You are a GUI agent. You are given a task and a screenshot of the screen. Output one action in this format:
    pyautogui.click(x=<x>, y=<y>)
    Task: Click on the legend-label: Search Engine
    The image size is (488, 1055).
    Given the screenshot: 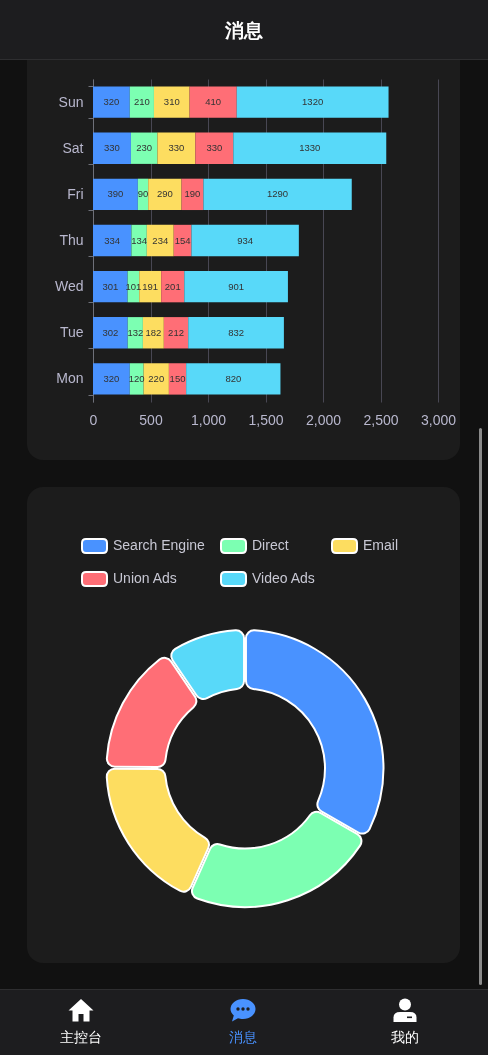 What is the action you would take?
    pyautogui.click(x=159, y=545)
    